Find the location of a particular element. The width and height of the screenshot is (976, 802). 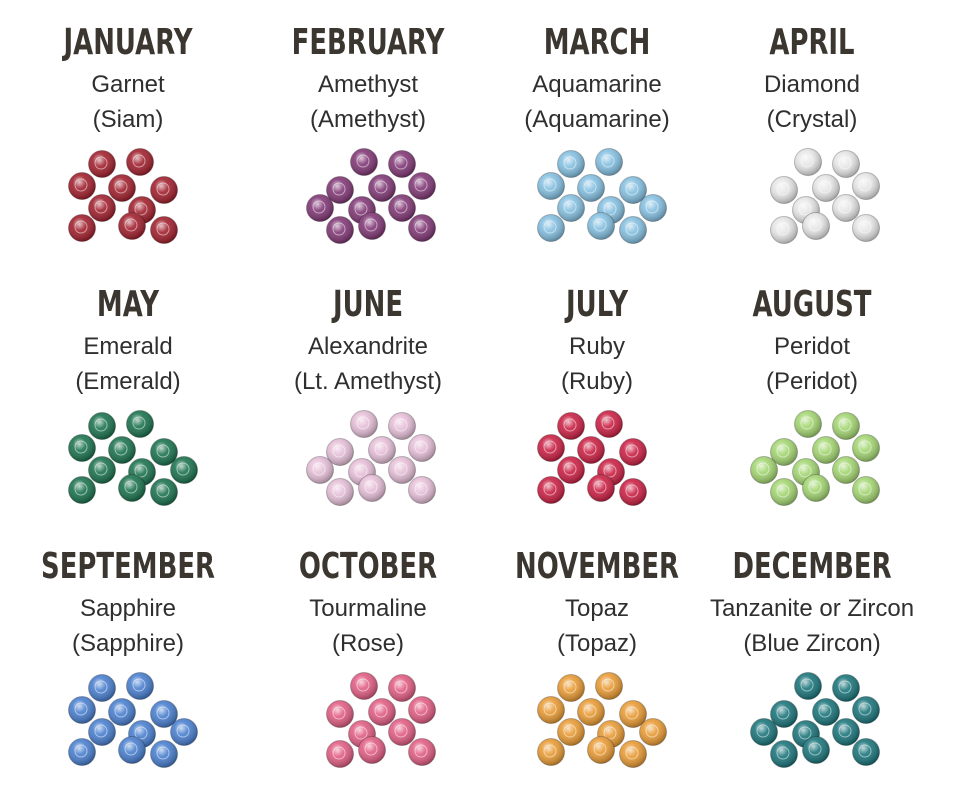

month-title-group: DECEMBER is located at coordinates (811, 566).